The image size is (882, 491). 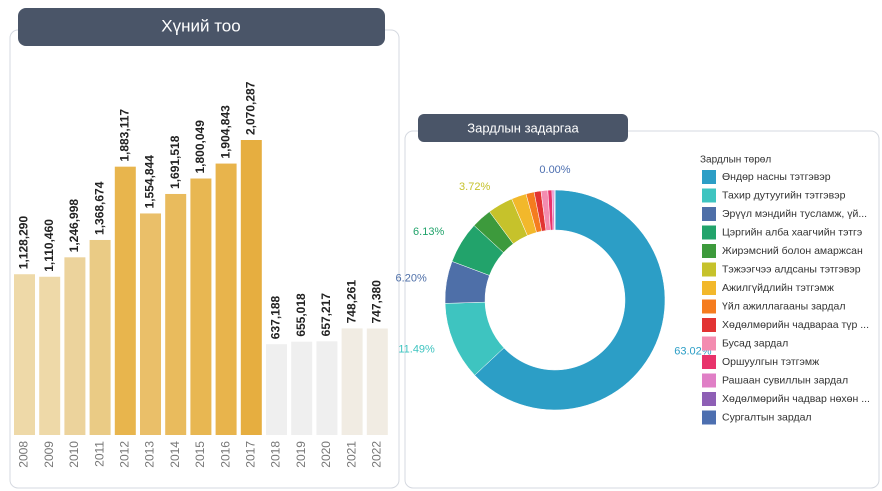 I want to click on value-label: 1,368,674, so click(x=99, y=208).